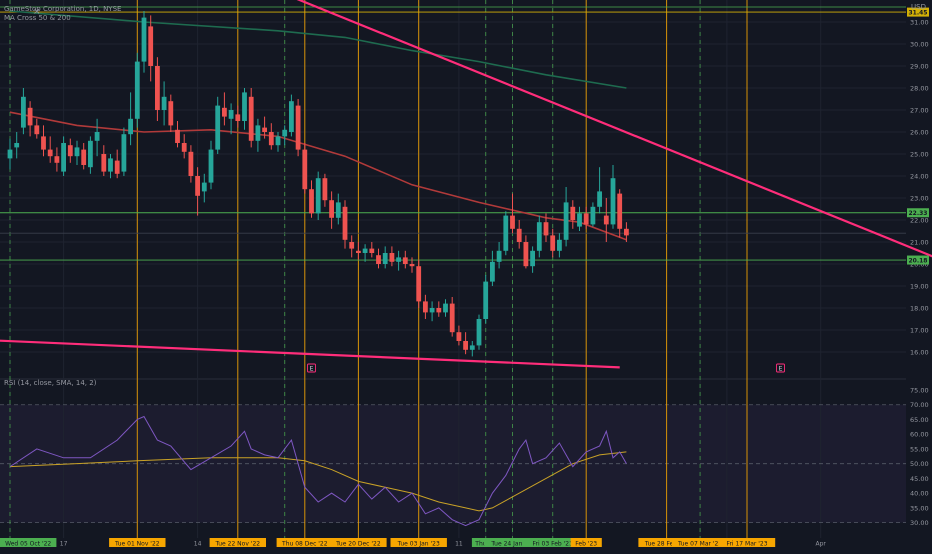  What do you see at coordinates (919, 523) in the screenshot?
I see `rsi-tick-label: 30.00` at bounding box center [919, 523].